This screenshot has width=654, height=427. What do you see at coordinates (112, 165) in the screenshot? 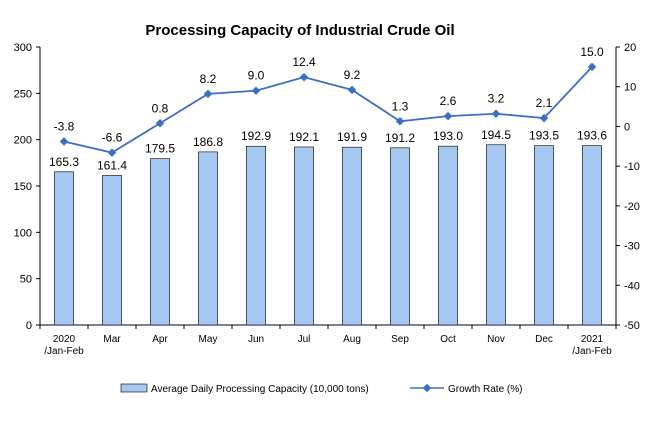
I see `bar-value-label: 161.4` at bounding box center [112, 165].